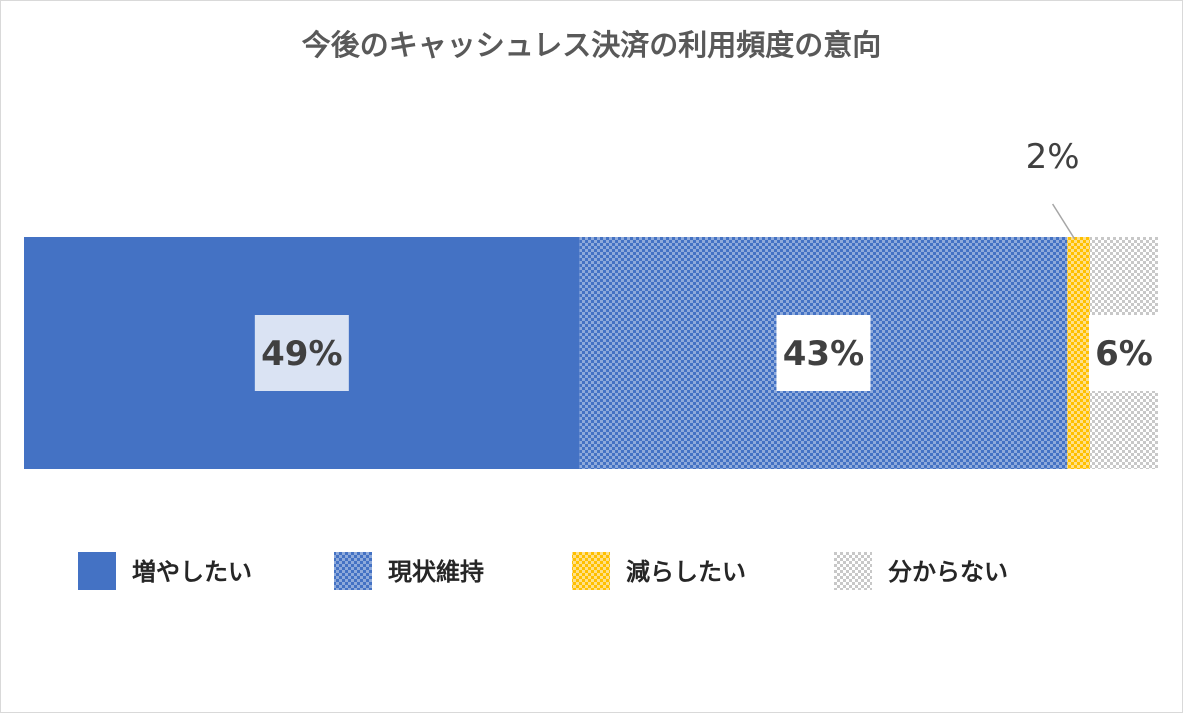  What do you see at coordinates (1078, 353) in the screenshot?
I see `bar-segment-decrease` at bounding box center [1078, 353].